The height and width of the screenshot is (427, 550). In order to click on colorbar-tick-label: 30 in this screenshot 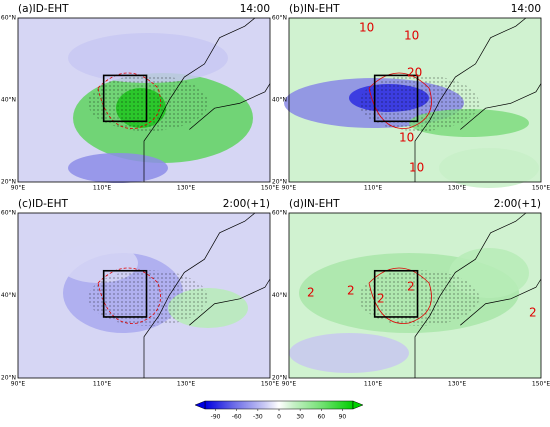, I will do `click(300, 417)`.